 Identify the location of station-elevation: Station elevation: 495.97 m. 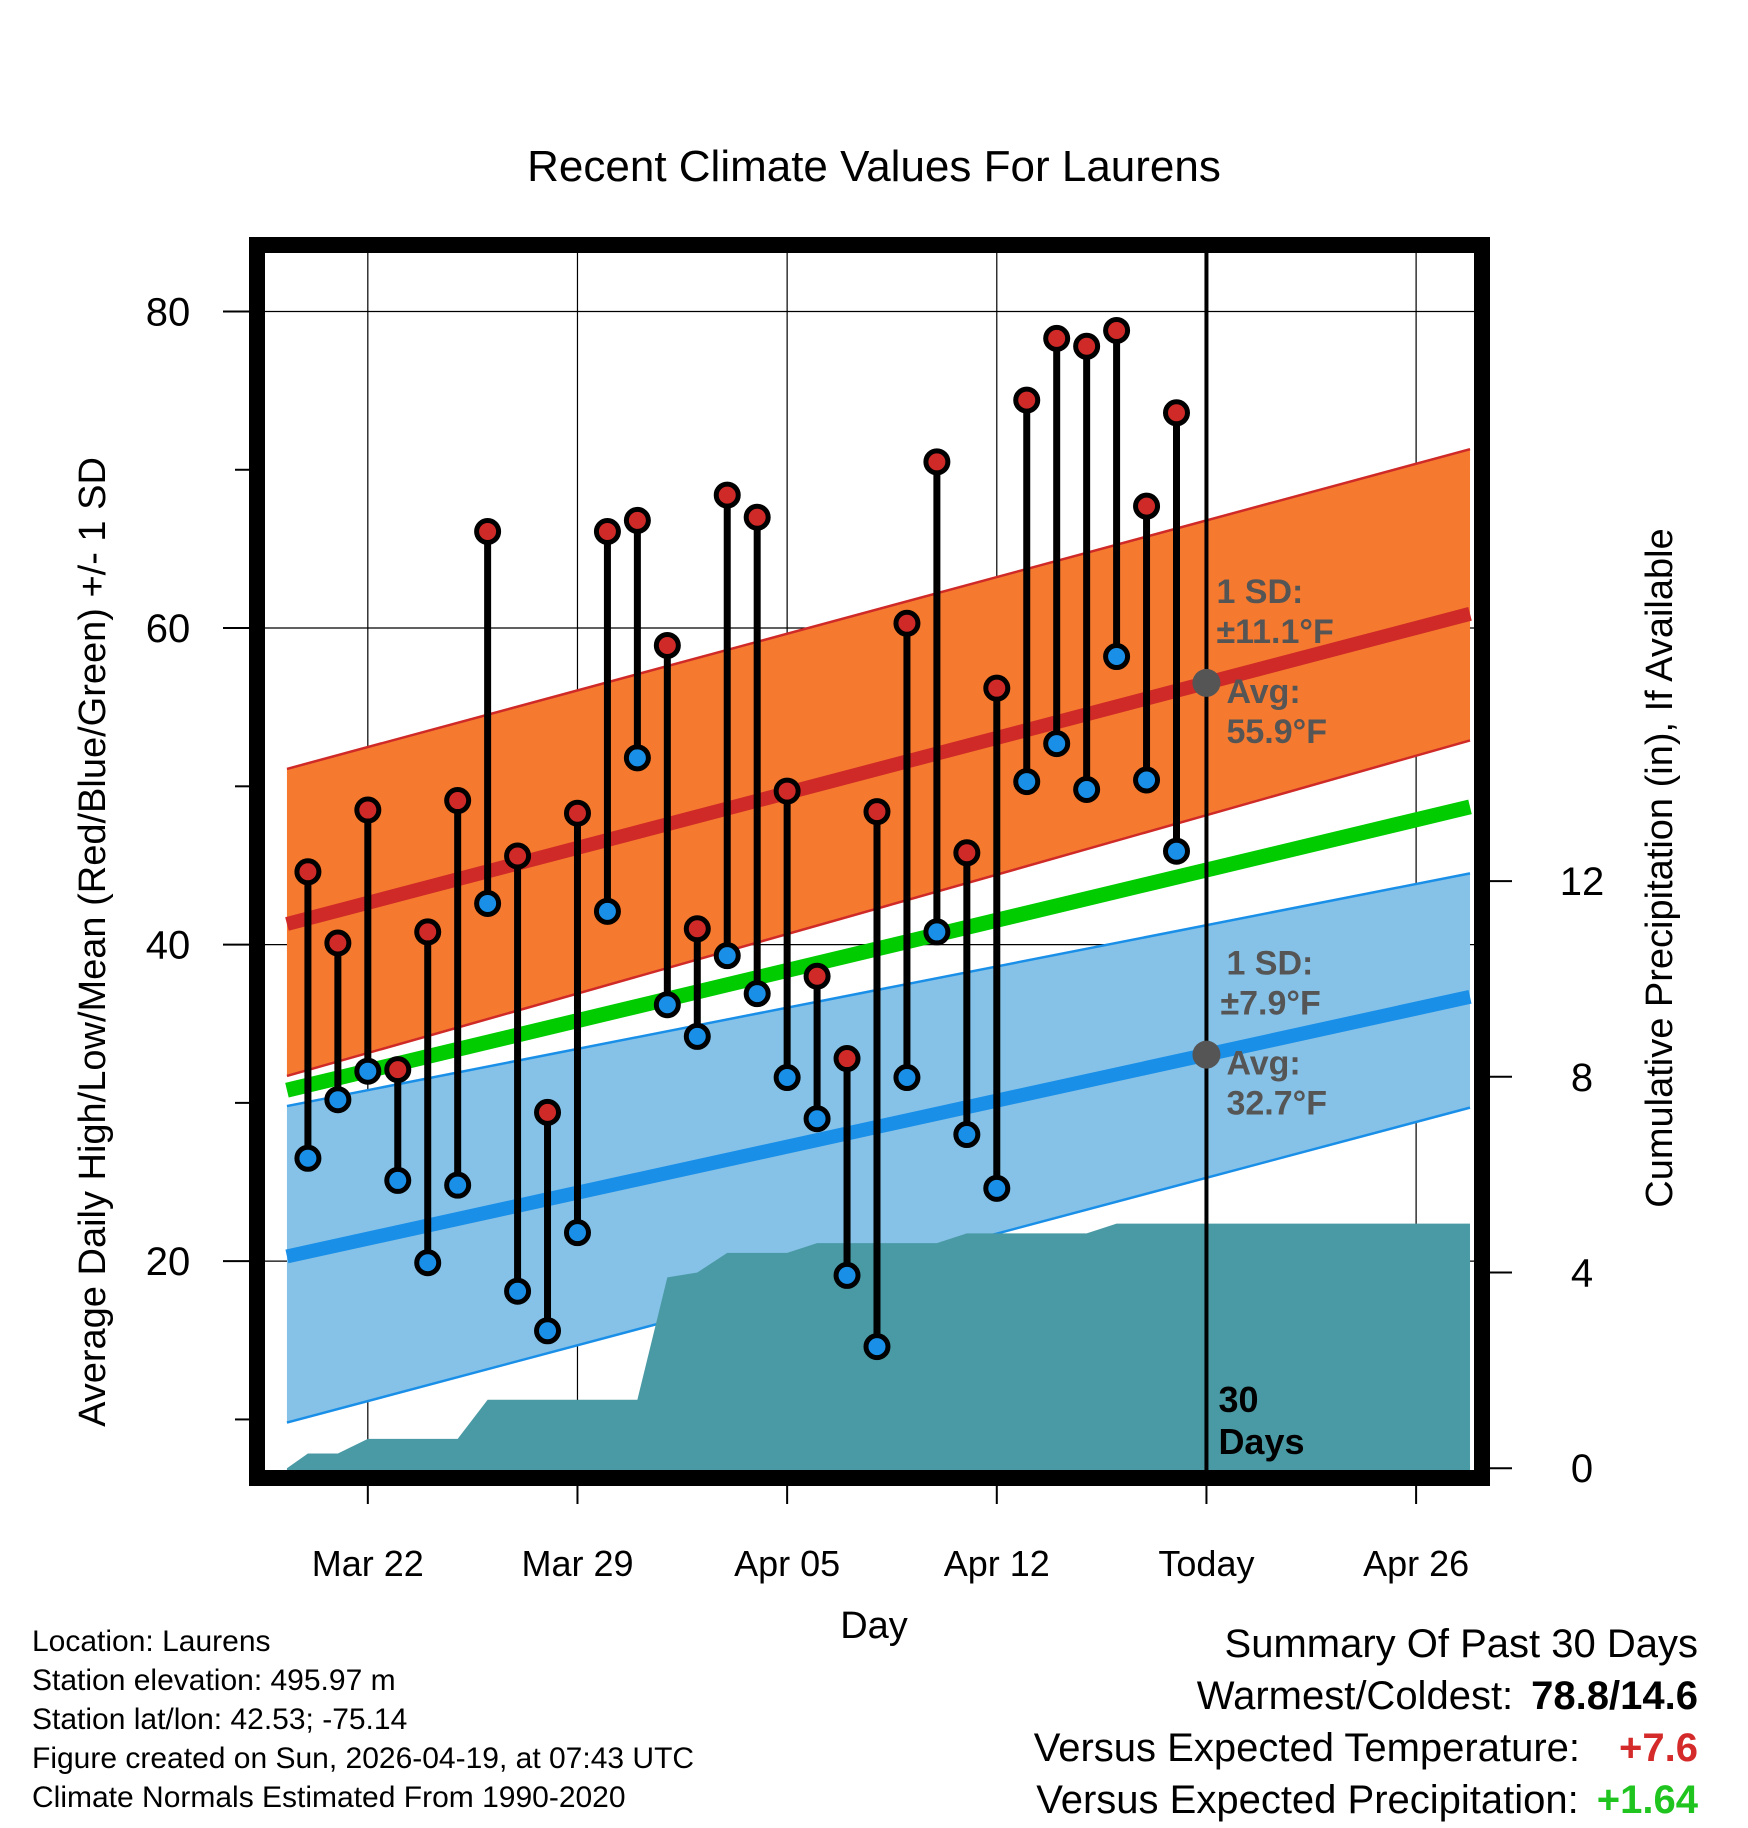
(214, 1680).